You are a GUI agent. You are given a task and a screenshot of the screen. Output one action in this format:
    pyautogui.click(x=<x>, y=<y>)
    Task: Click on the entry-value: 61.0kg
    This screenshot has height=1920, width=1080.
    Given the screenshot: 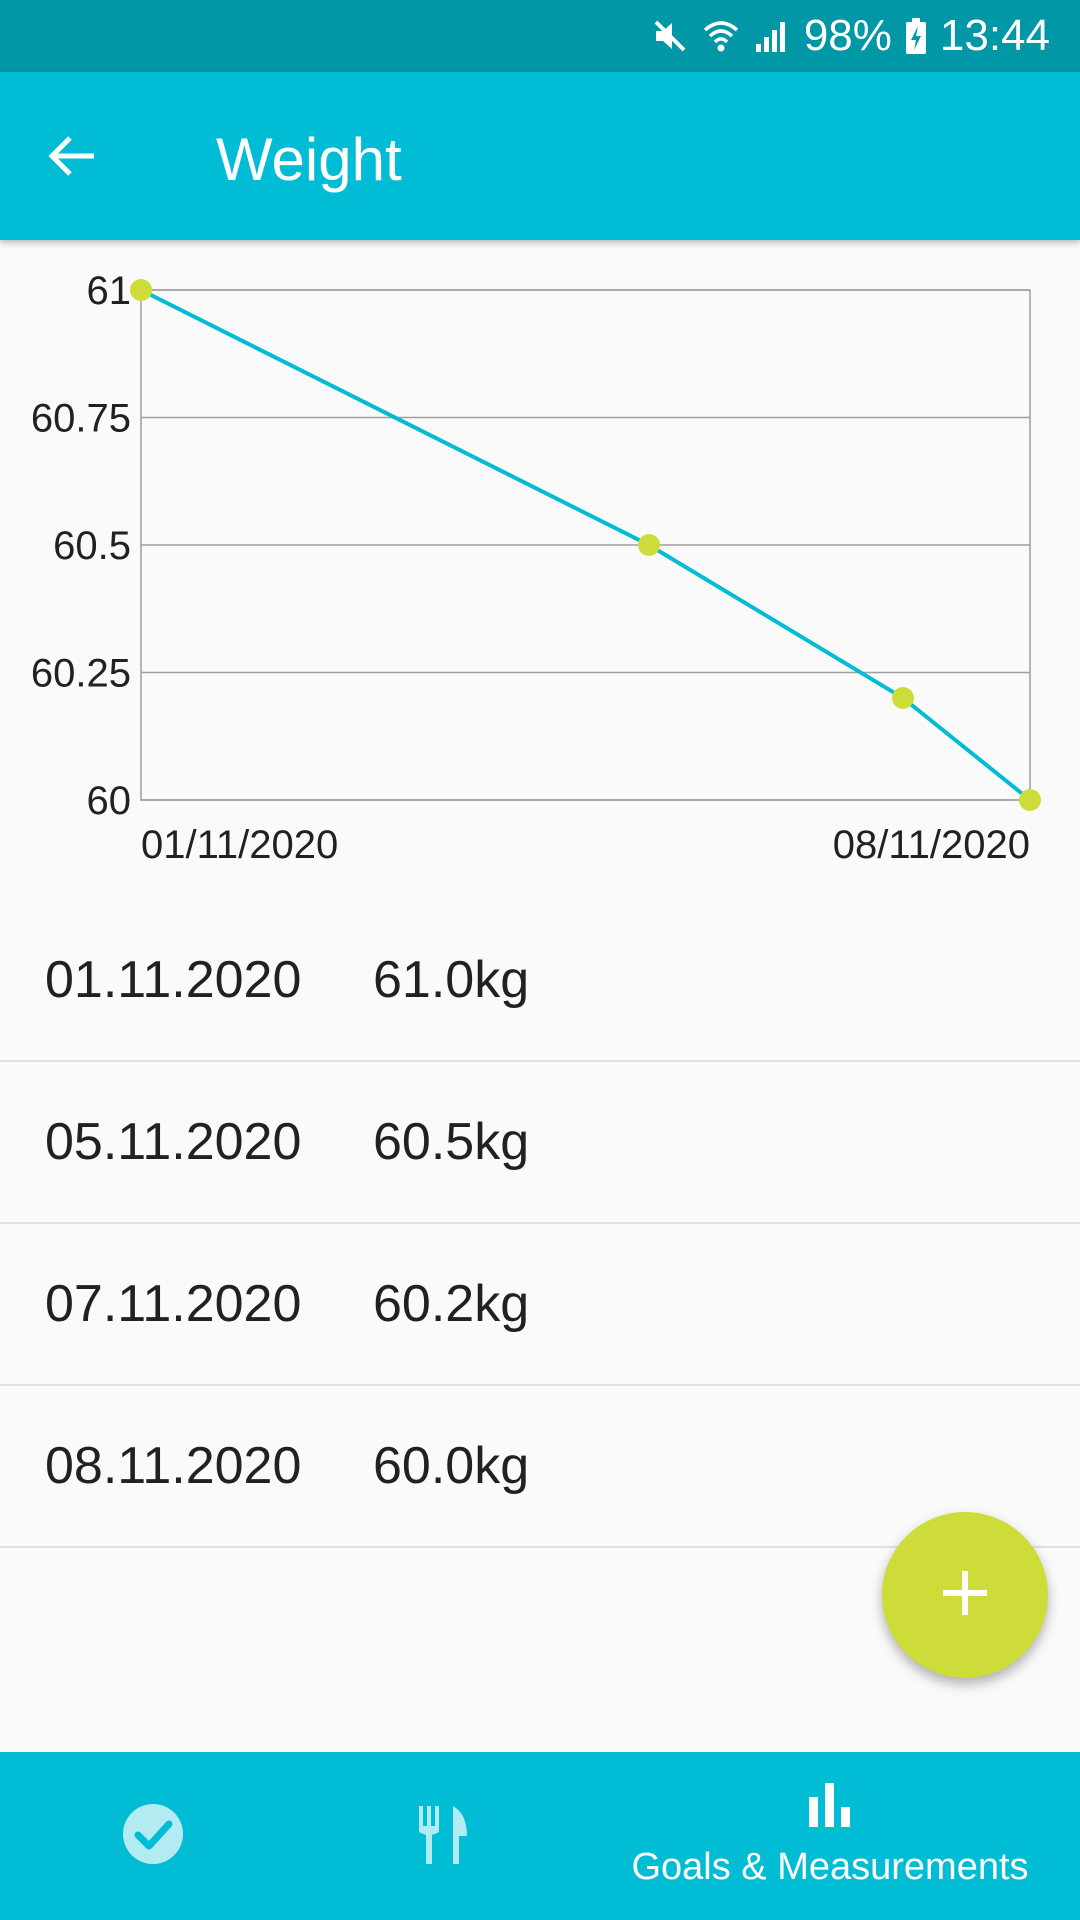 What is the action you would take?
    pyautogui.click(x=451, y=980)
    